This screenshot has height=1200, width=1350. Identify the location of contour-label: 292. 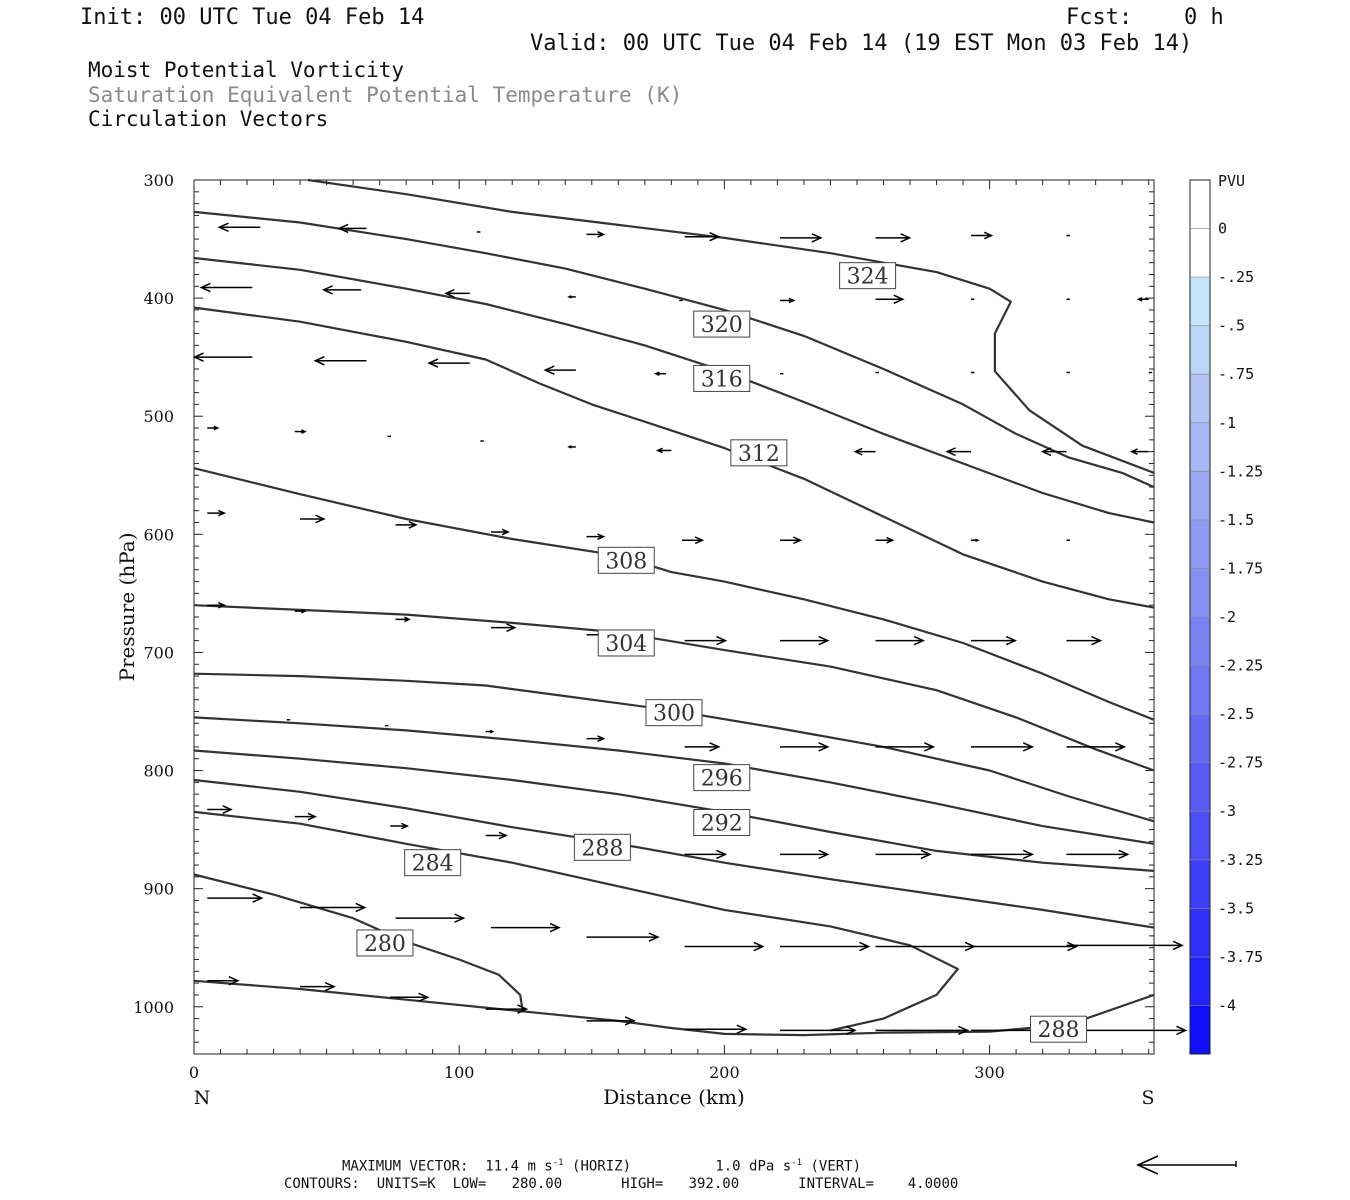
(722, 824).